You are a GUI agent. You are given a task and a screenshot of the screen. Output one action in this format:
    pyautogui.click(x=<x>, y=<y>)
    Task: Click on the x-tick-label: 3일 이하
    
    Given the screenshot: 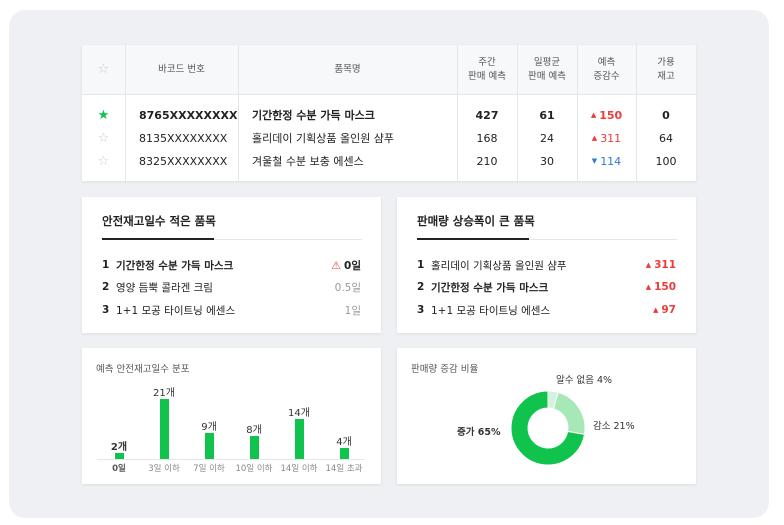 What is the action you would take?
    pyautogui.click(x=164, y=469)
    